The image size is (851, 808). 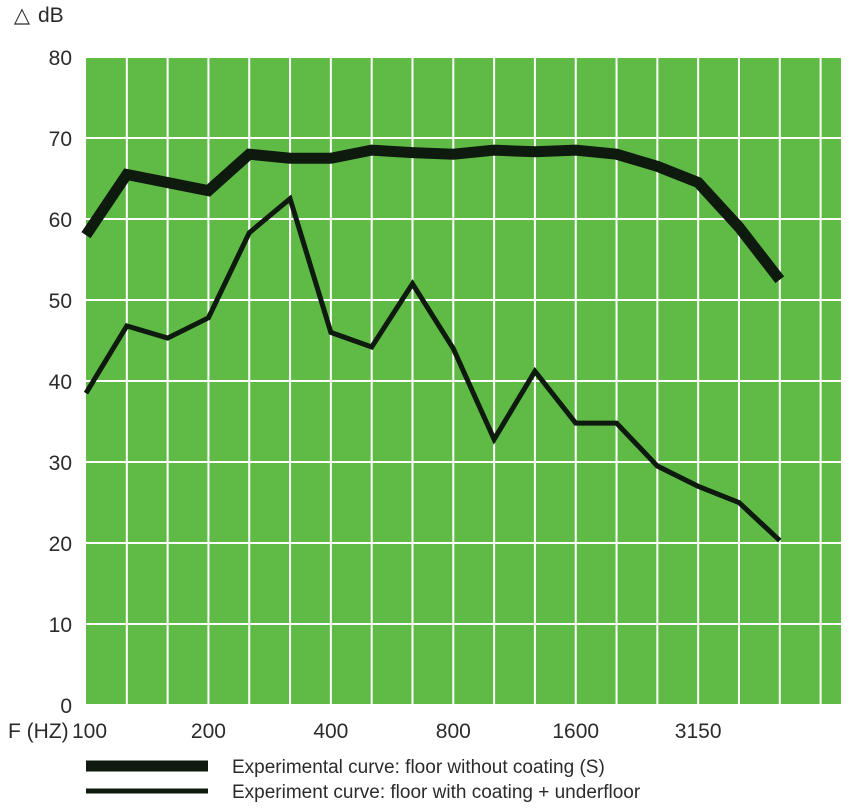 What do you see at coordinates (89, 731) in the screenshot?
I see `x-tick-label: 100` at bounding box center [89, 731].